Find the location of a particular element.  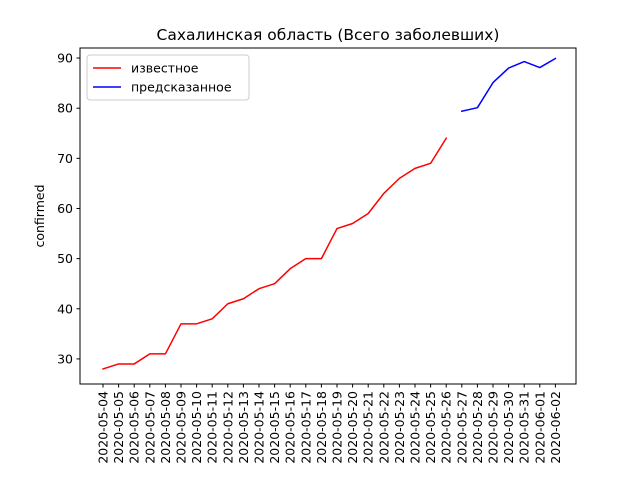

x-tick-label: 2020-05-04 is located at coordinates (103, 427).